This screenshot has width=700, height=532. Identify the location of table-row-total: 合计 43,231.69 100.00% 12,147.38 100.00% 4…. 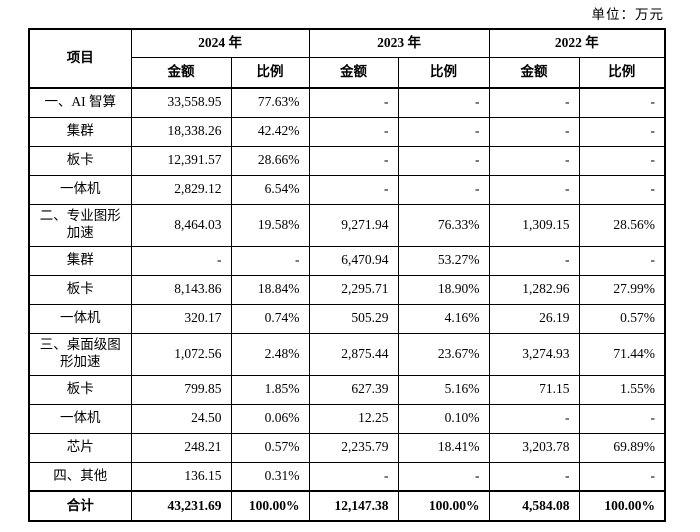
(347, 506).